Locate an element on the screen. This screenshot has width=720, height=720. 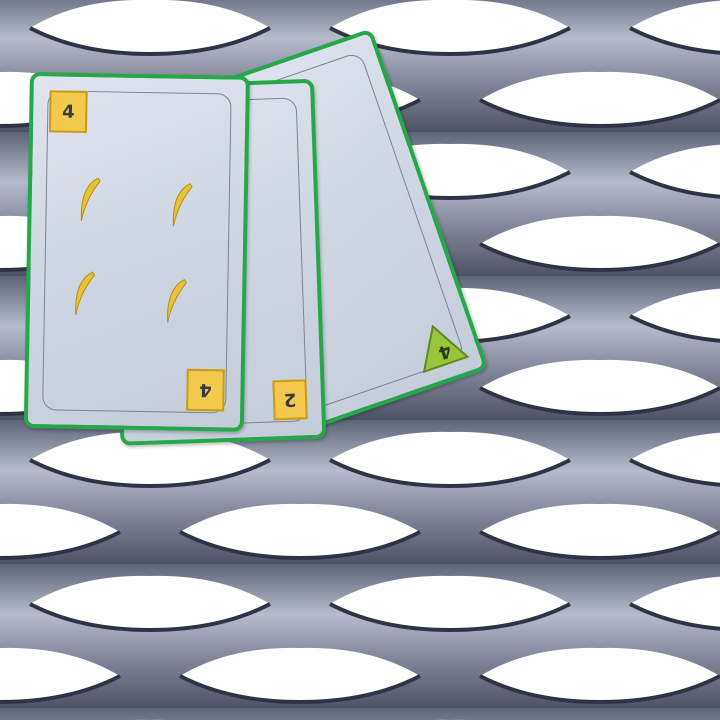
card-frame is located at coordinates (137, 252).